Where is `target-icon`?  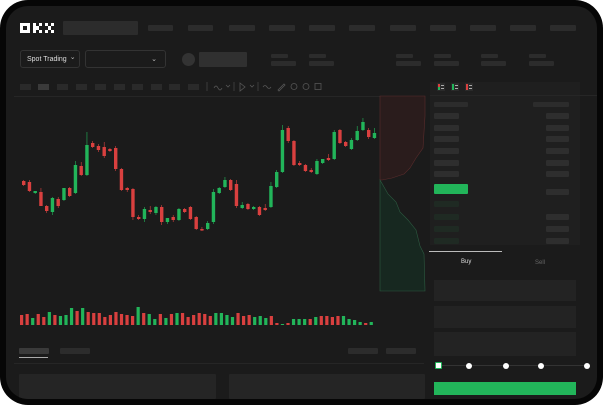
target-icon is located at coordinates (294, 86).